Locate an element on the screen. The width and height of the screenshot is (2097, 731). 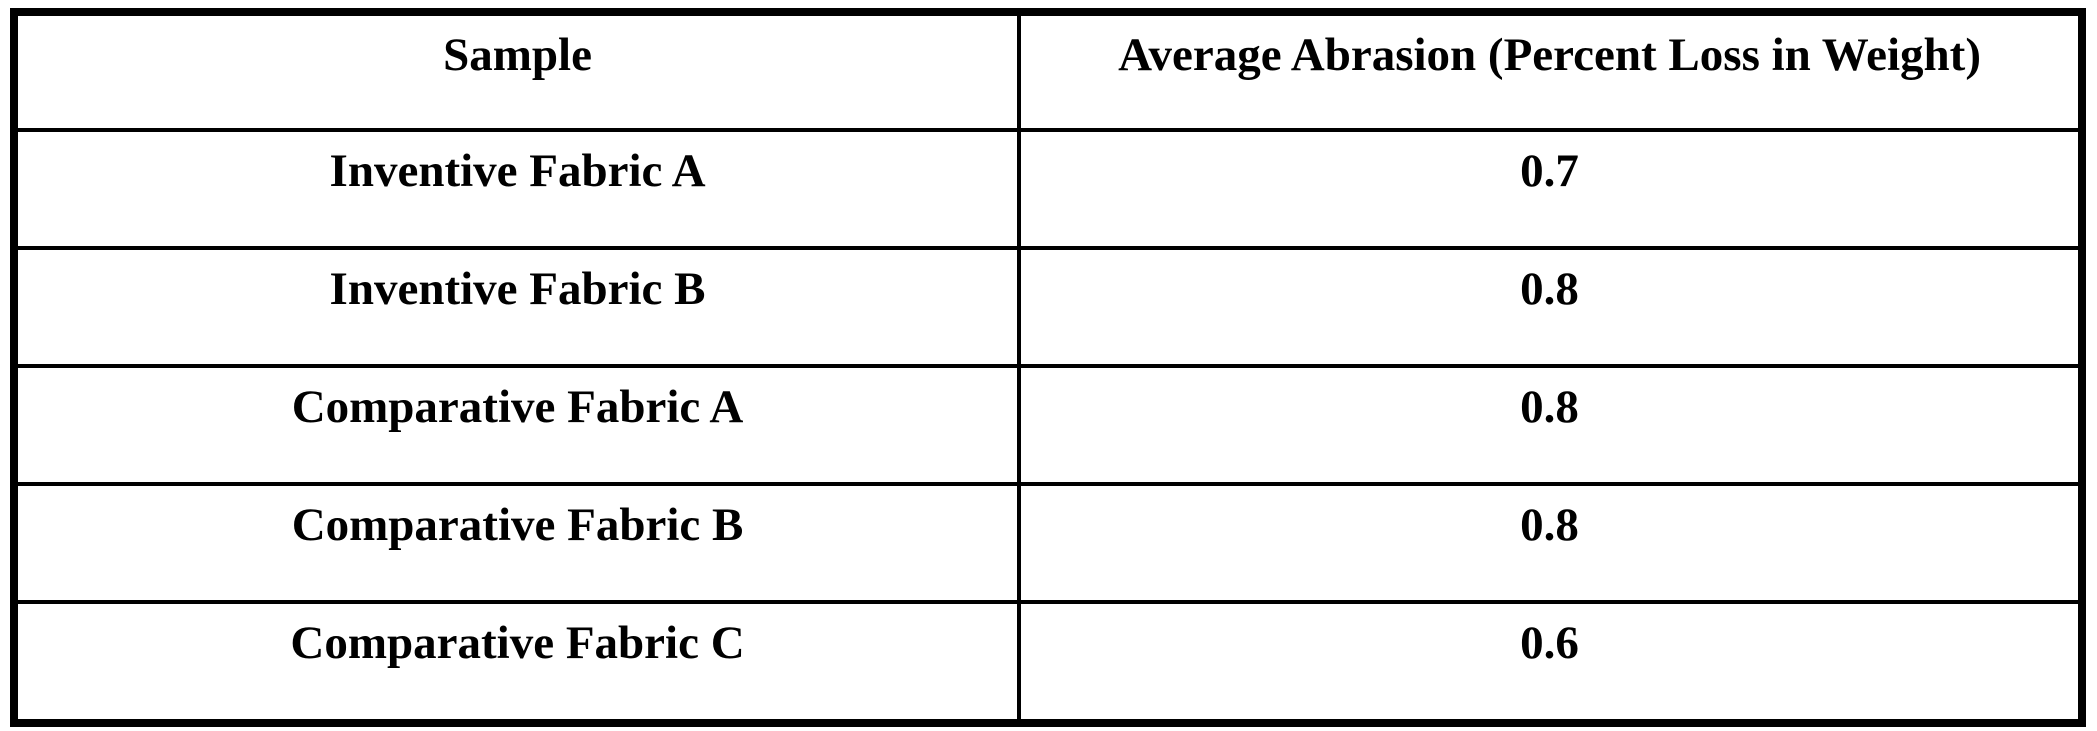
sample-cell: Comparative Fabric A is located at coordinates (516, 425).